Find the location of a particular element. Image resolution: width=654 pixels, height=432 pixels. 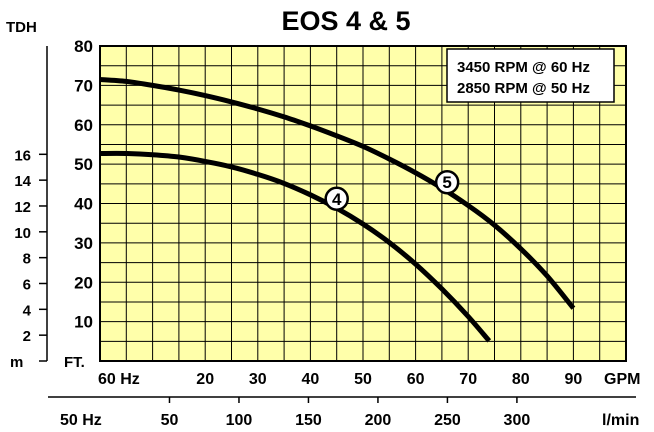

meters-tick-label: 10 is located at coordinates (22, 233).